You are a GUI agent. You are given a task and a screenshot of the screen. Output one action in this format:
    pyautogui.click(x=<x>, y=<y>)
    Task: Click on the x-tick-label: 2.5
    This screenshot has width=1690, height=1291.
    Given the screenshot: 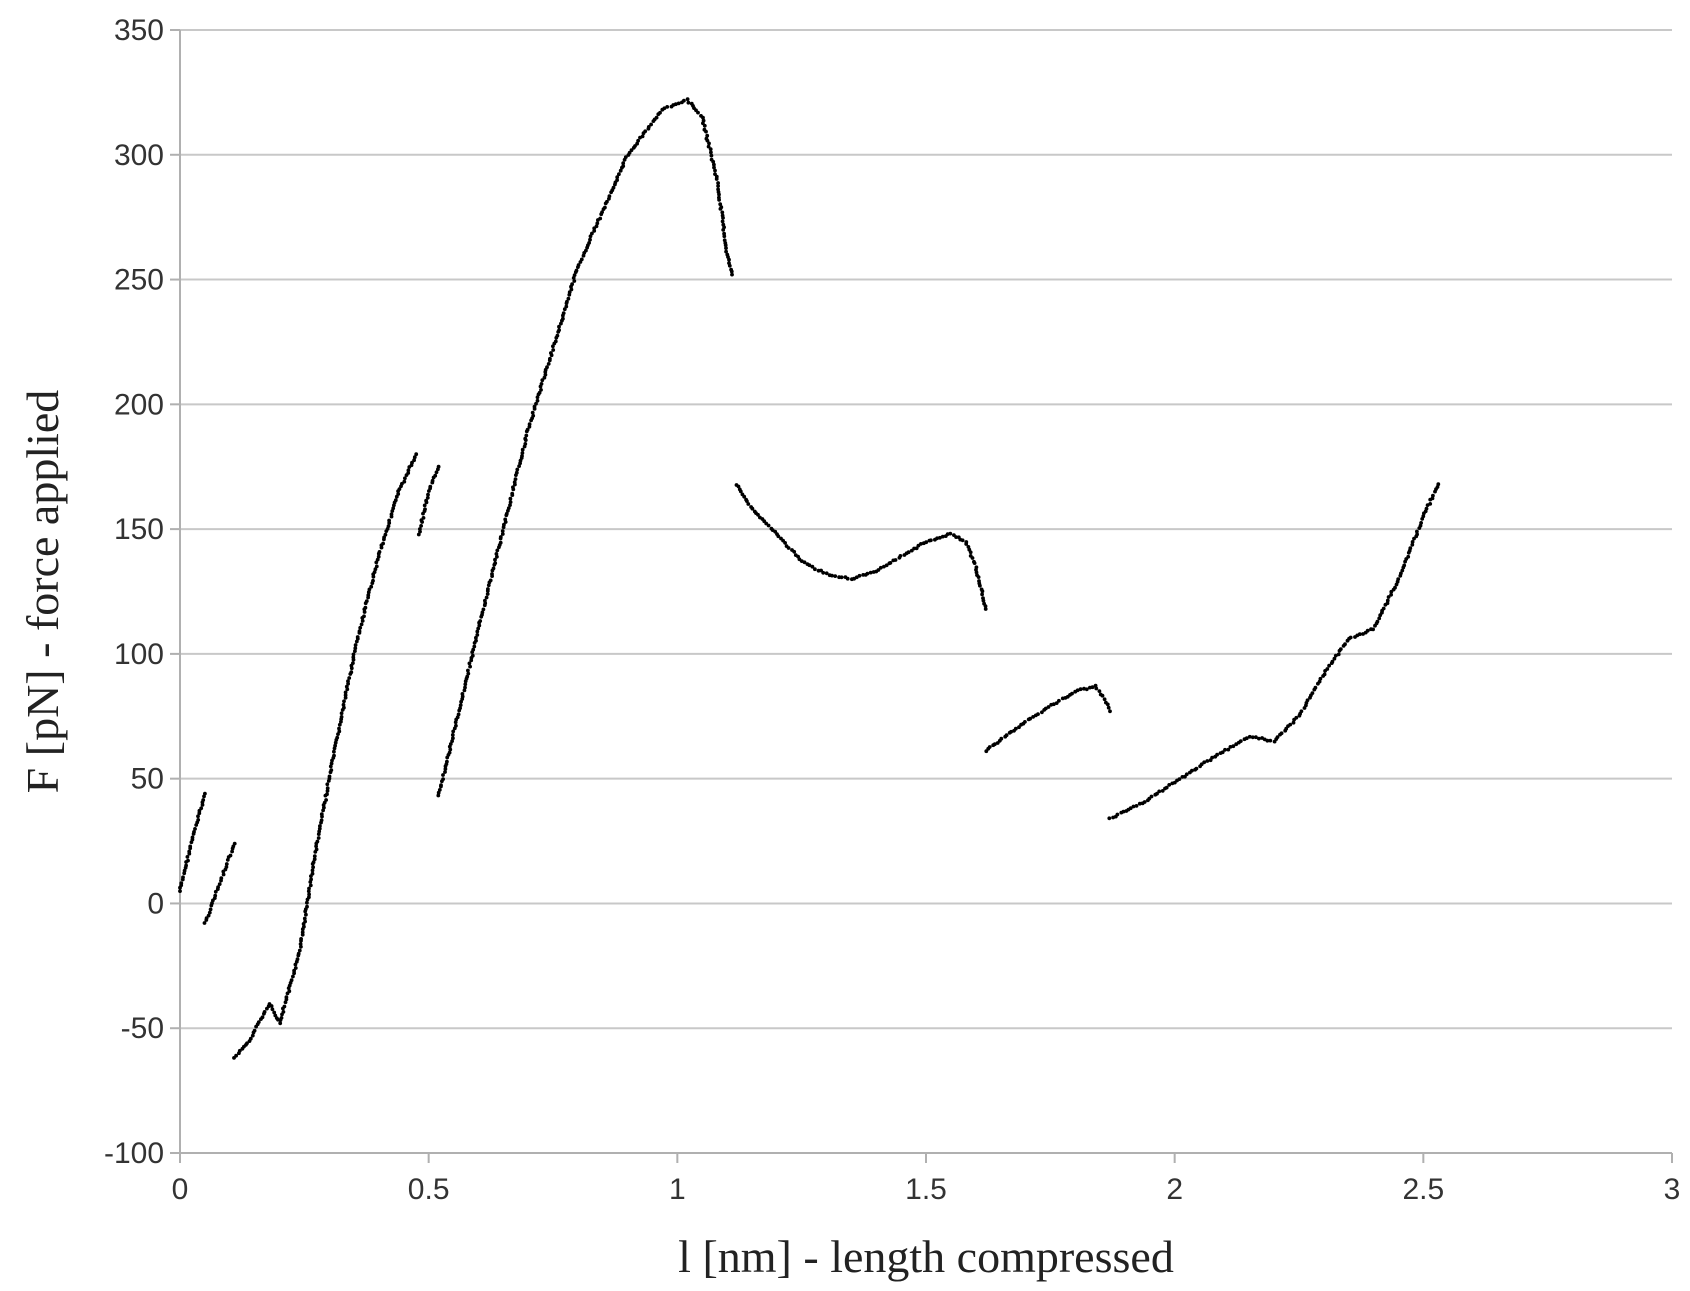 What is the action you would take?
    pyautogui.click(x=1423, y=1189)
    